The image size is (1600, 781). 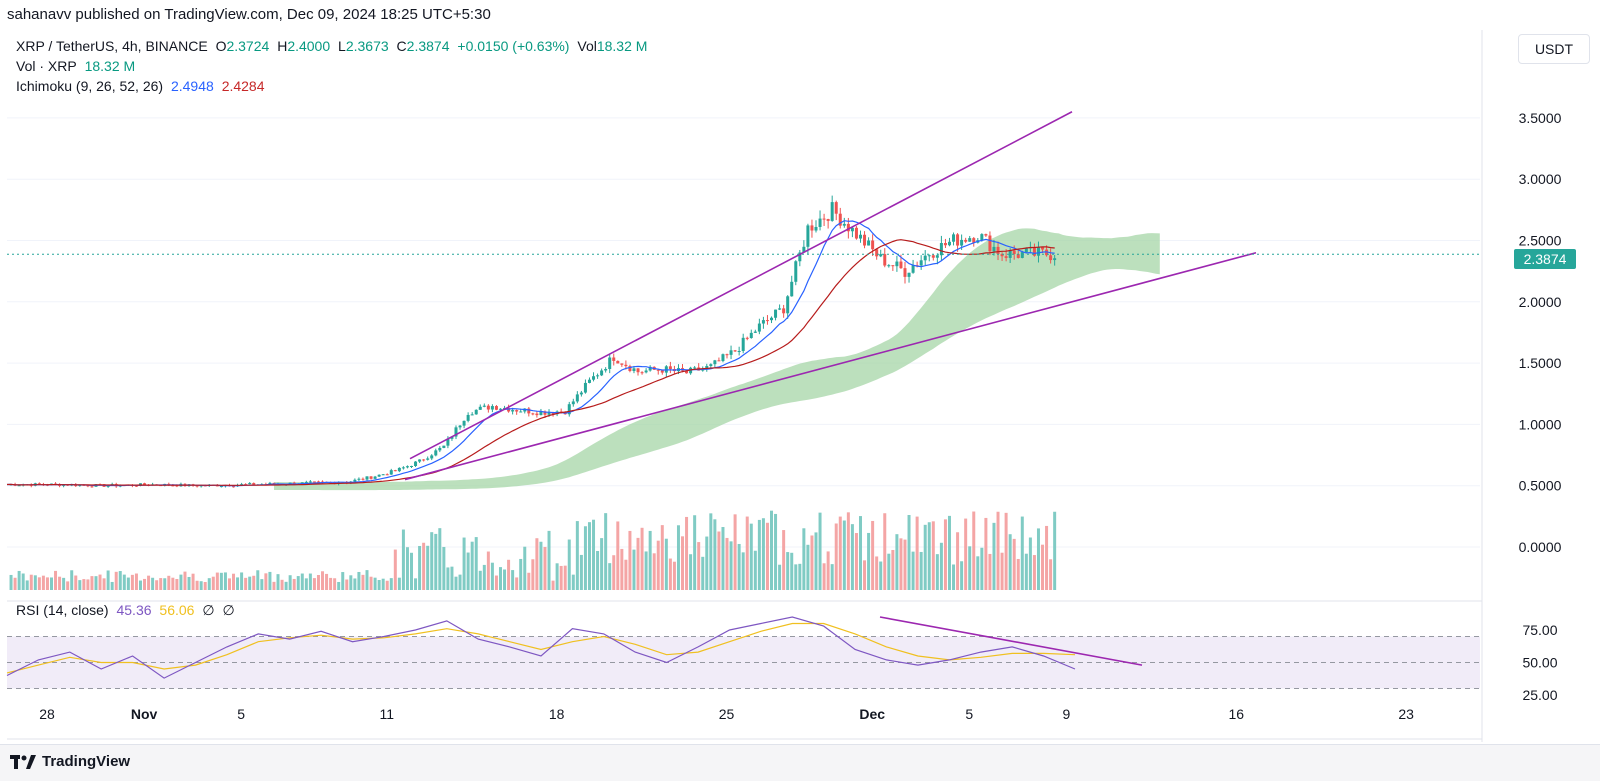 I want to click on rsi-ma-line, so click(x=541, y=648).